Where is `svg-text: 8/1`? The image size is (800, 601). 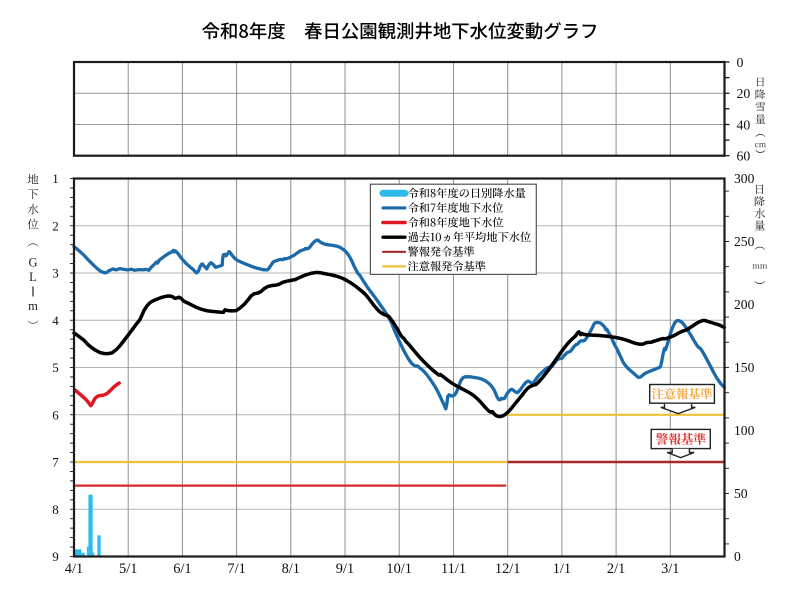 svg-text: 8/1 is located at coordinates (291, 569).